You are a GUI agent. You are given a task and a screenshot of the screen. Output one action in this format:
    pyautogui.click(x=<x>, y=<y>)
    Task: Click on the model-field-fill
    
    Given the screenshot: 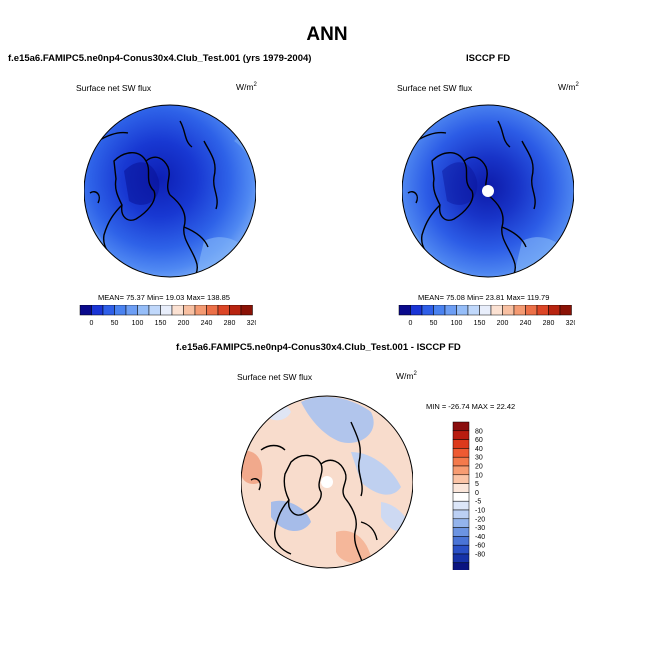 What is the action you would take?
    pyautogui.click(x=170, y=191)
    